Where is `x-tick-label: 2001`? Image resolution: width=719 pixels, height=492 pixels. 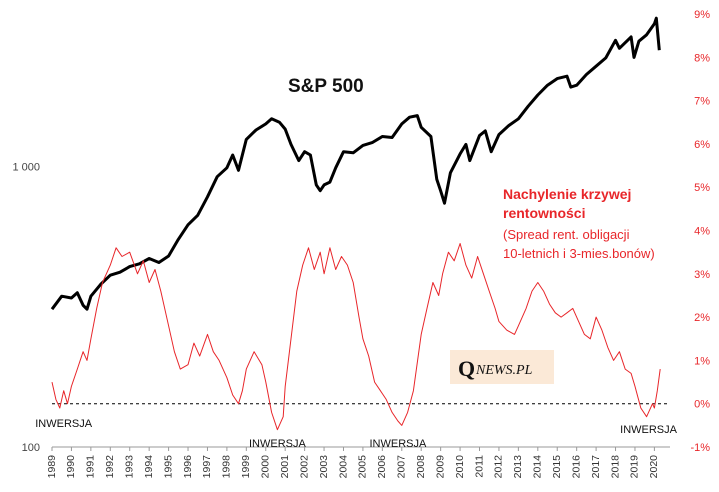 x-tick-label: 2001 is located at coordinates (285, 467).